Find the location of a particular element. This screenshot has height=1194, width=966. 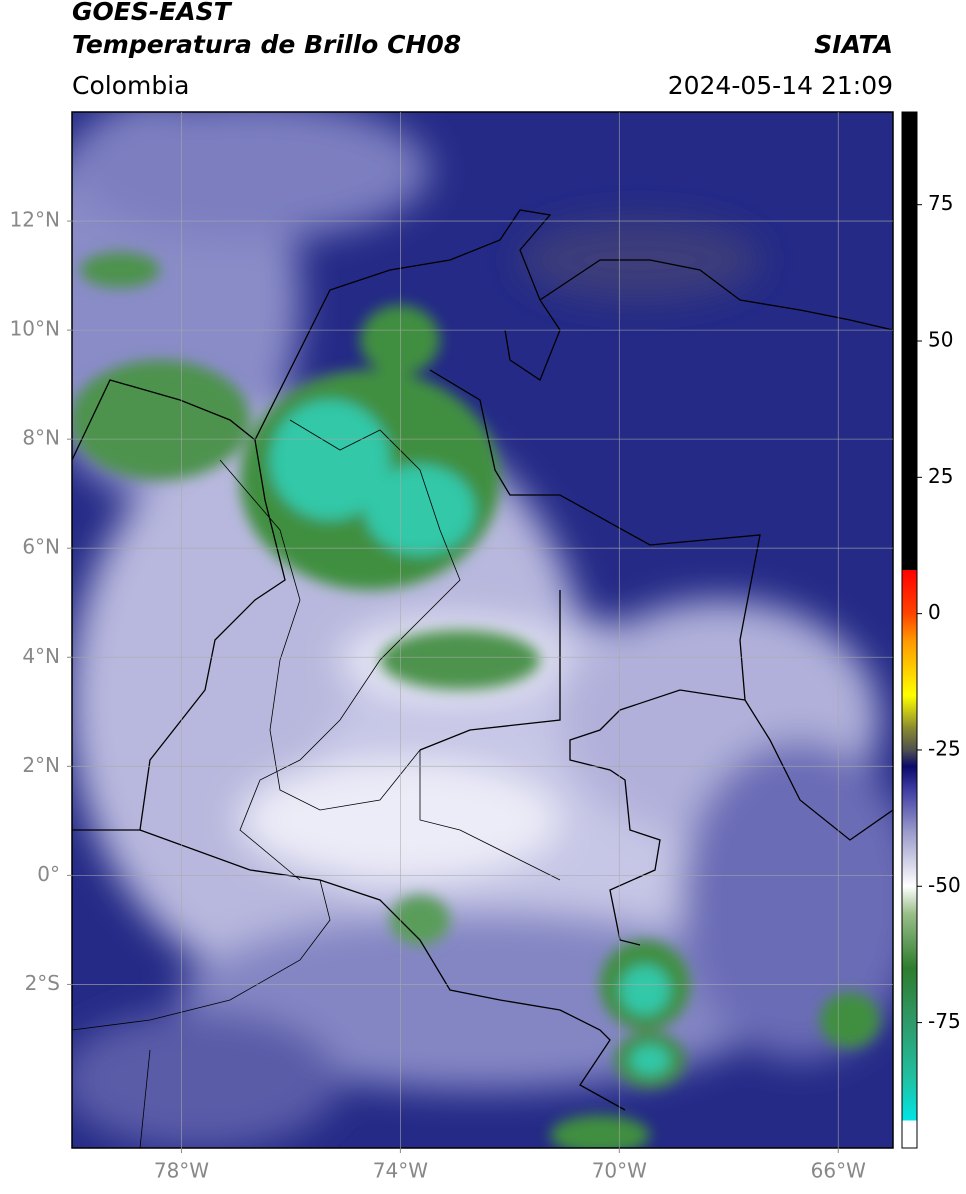

colorbar-tick-label: 0 is located at coordinates (934, 612).